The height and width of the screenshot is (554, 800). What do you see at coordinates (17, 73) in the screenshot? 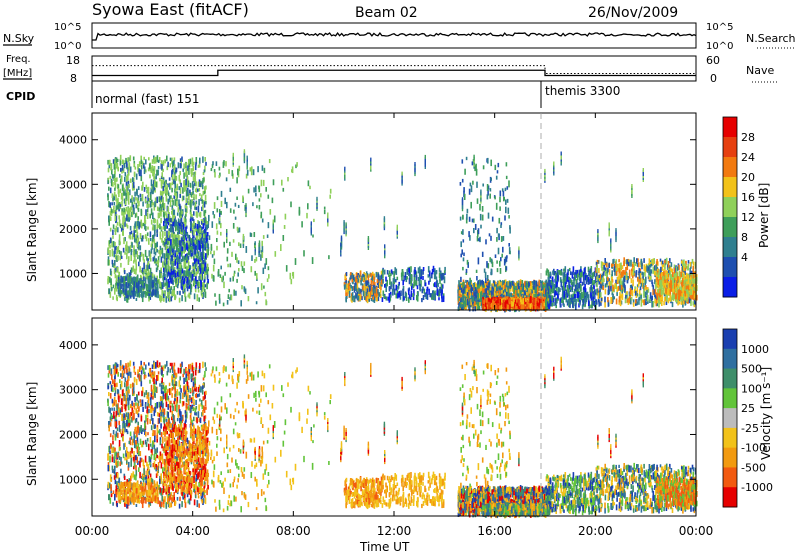
I see `freq-label-2: [MHz]` at bounding box center [17, 73].